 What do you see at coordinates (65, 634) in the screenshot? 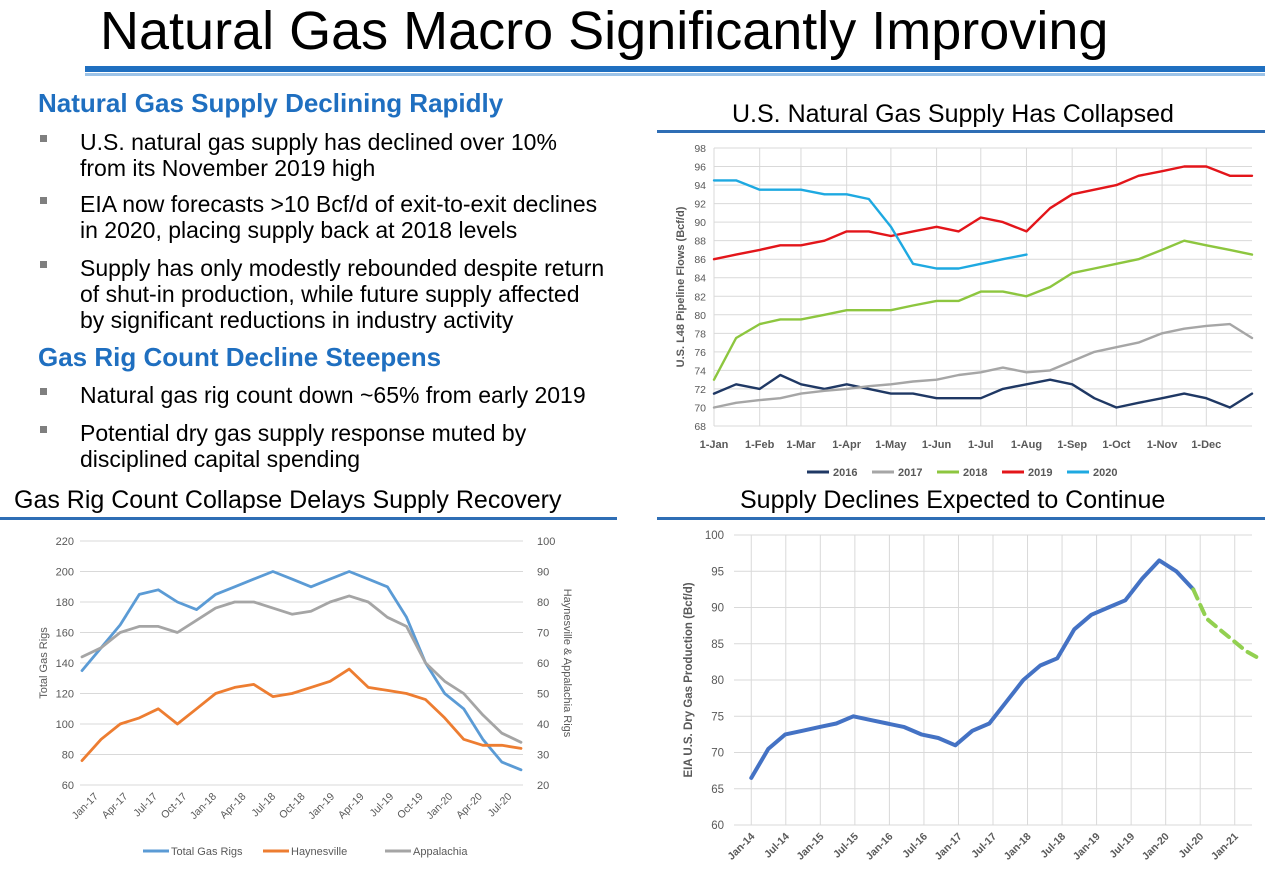
I see `y-tick-label: 160` at bounding box center [65, 634].